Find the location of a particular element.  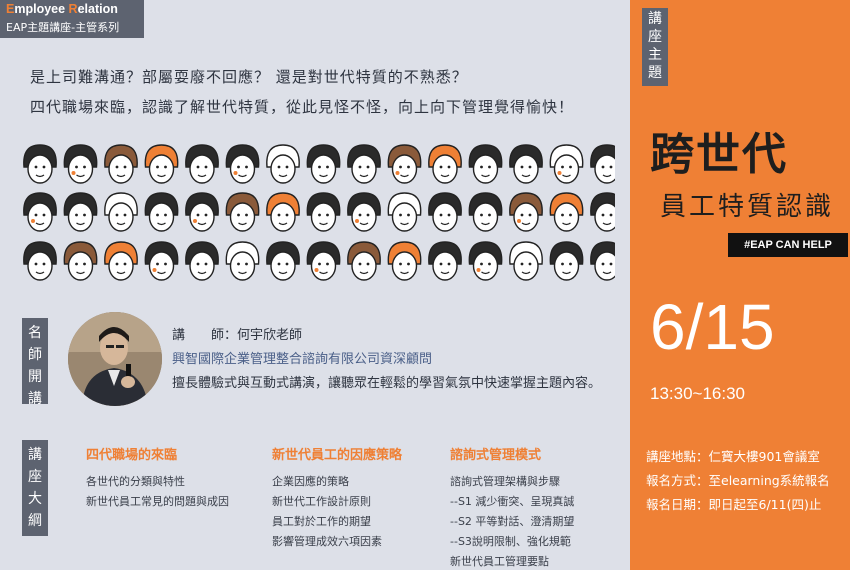

intro-question: 是上司難溝通？部屬耍廢不回應？ 還是對世代特質的不熟悉？ is located at coordinates (249, 77).